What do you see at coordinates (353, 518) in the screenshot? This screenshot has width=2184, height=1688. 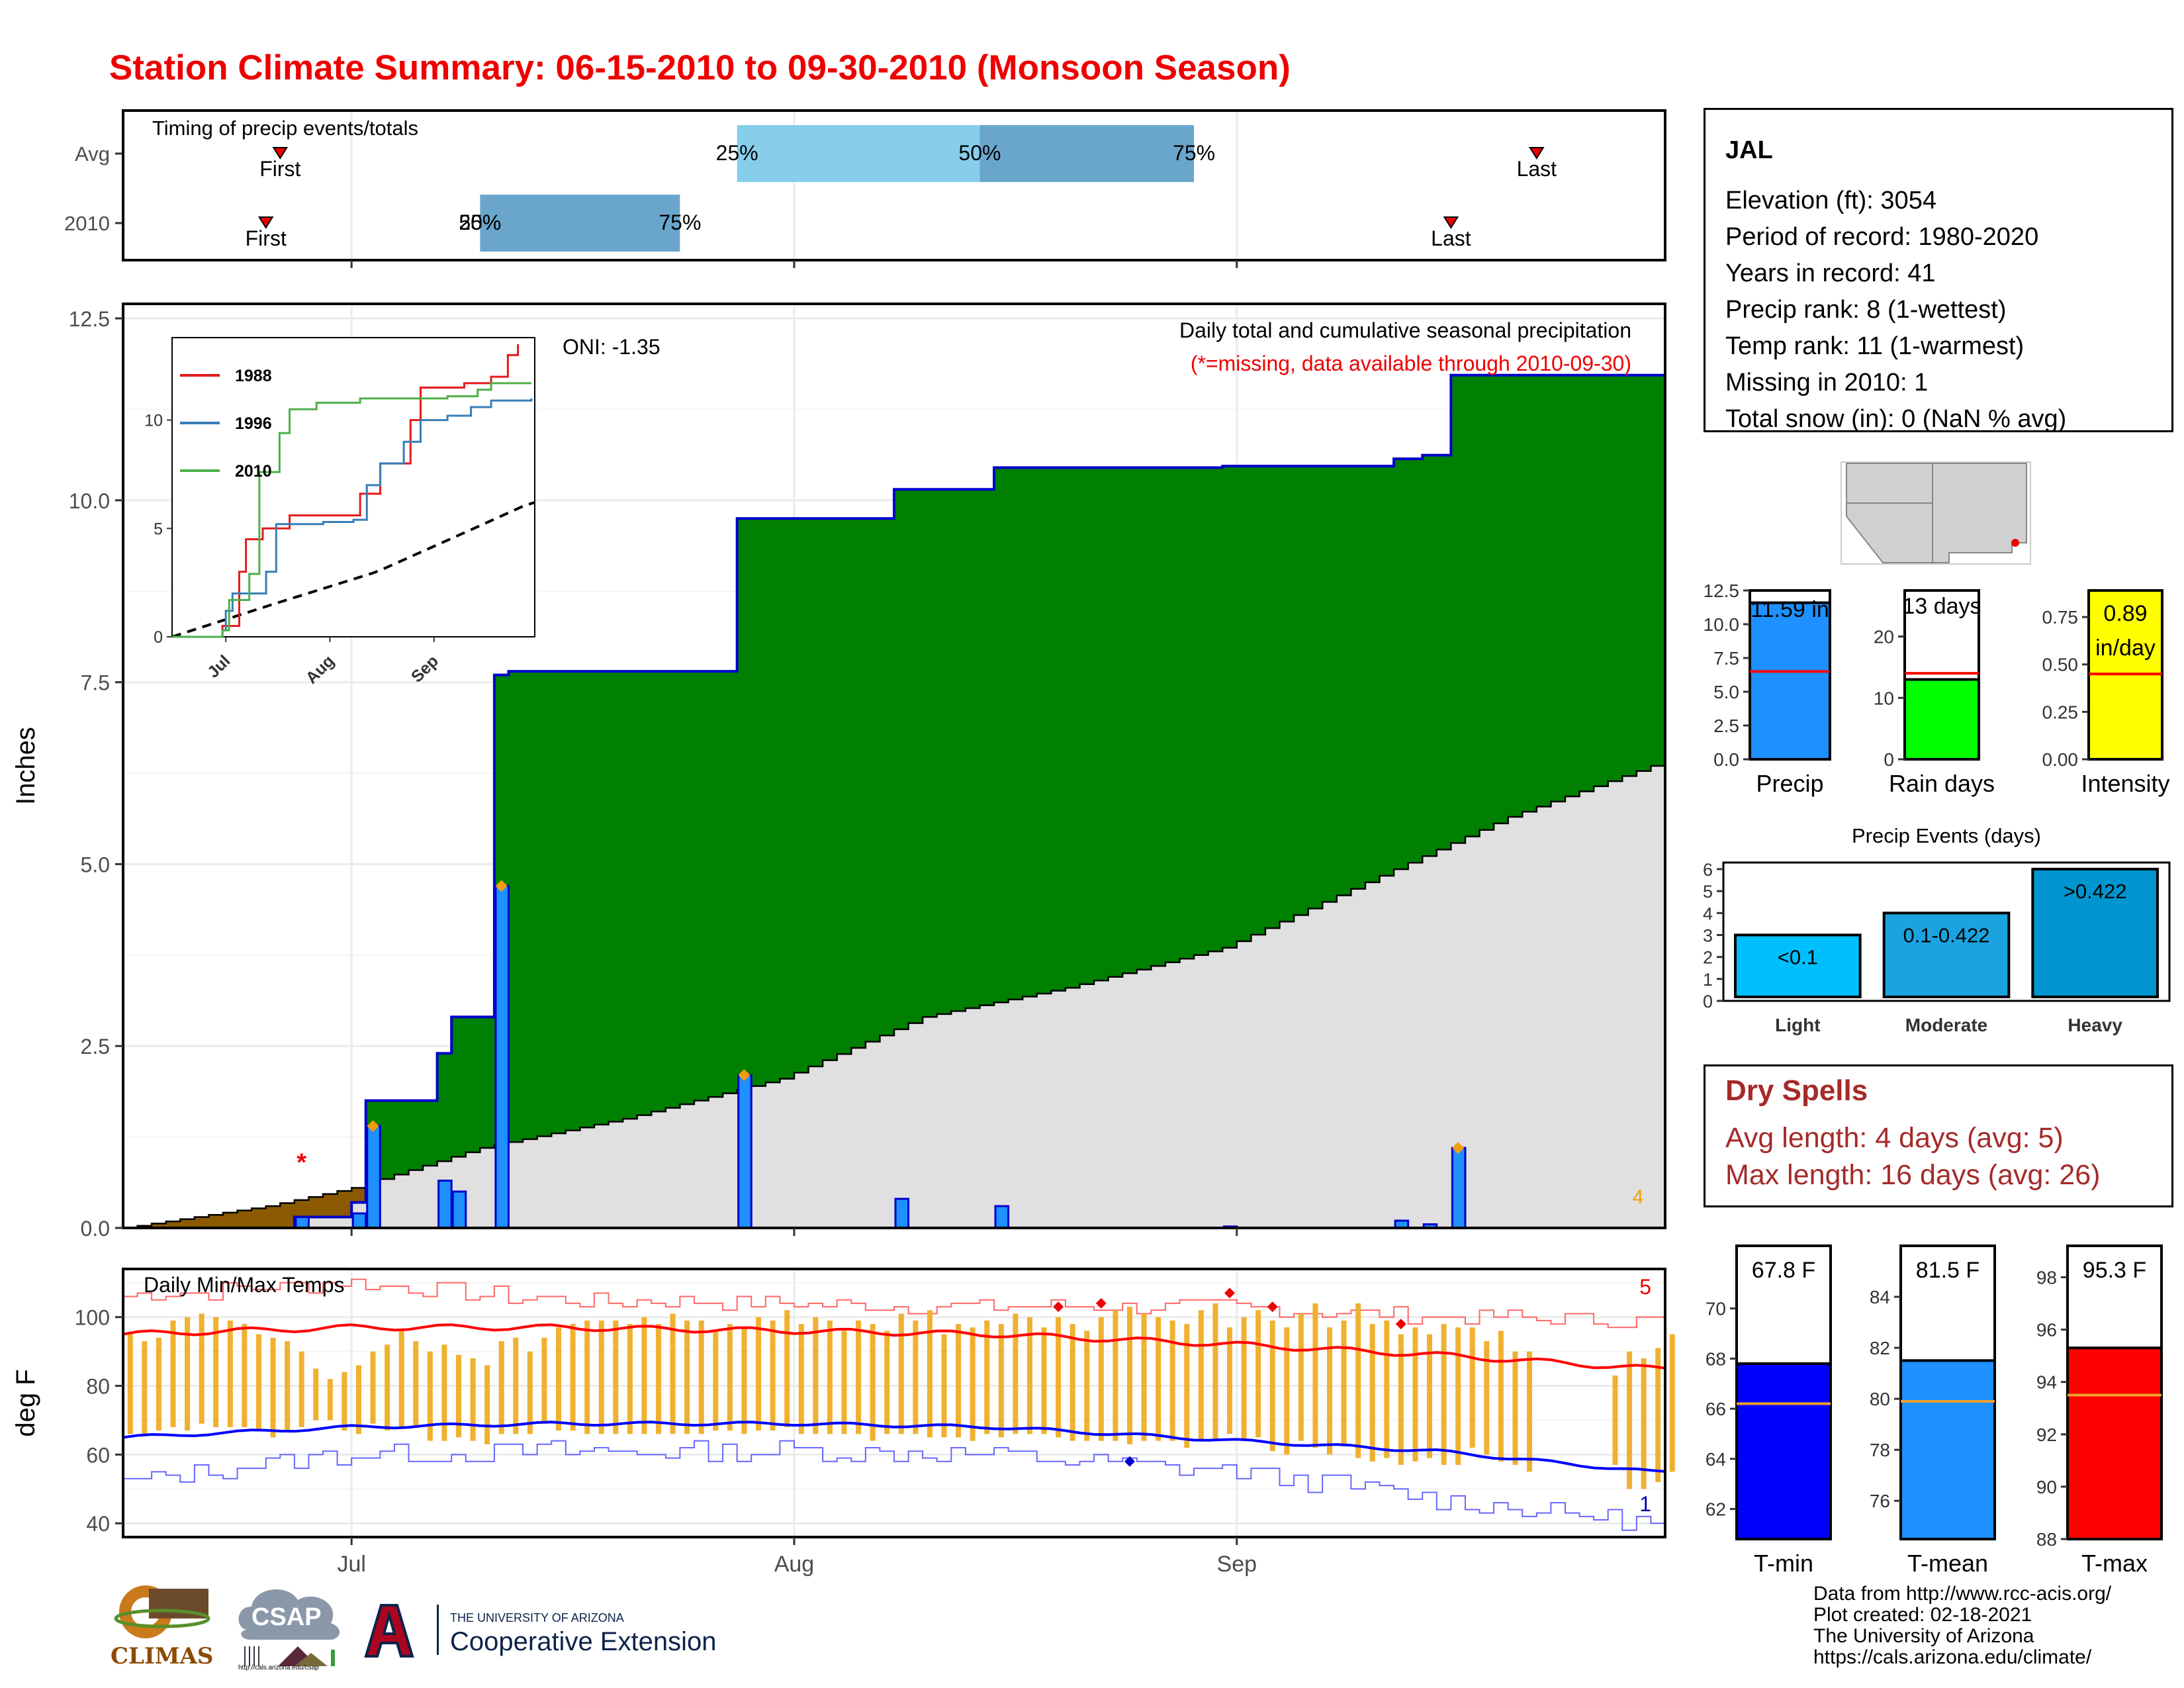 I see `inset-series-line-1996` at bounding box center [353, 518].